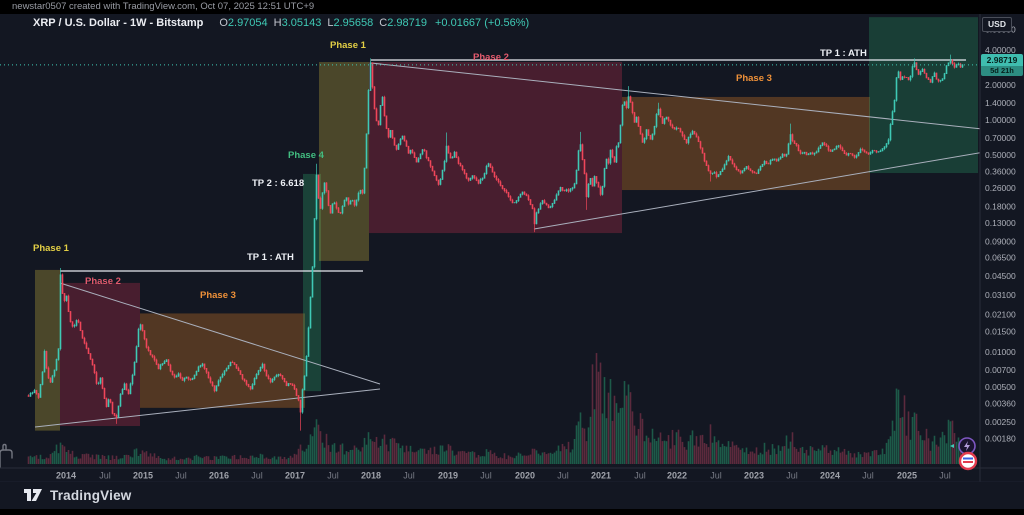 The image size is (1024, 515). I want to click on cycle2-phase1-box, so click(344, 161).